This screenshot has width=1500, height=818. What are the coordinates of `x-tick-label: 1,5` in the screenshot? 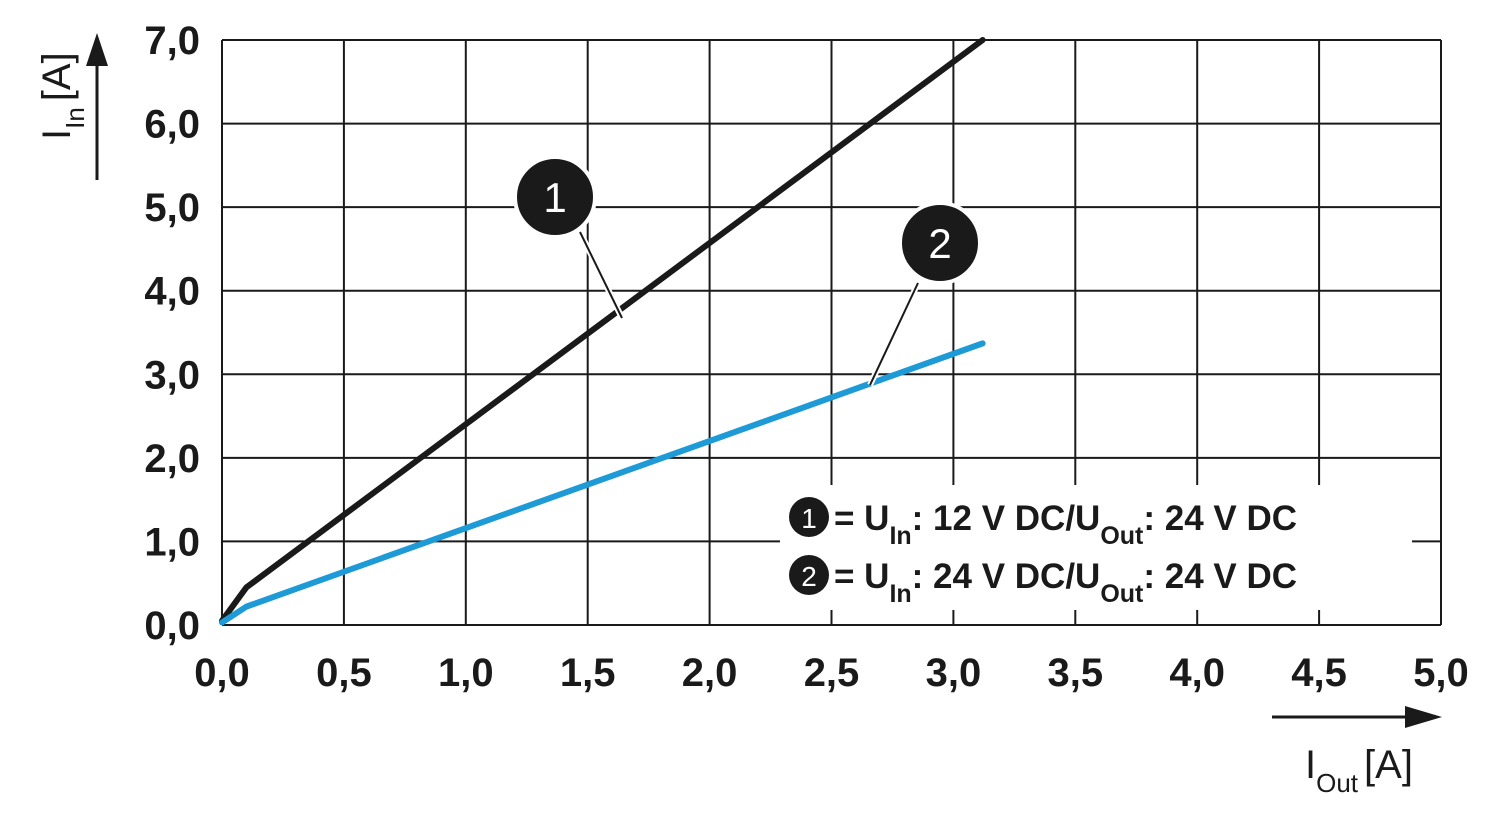 It's located at (588, 673).